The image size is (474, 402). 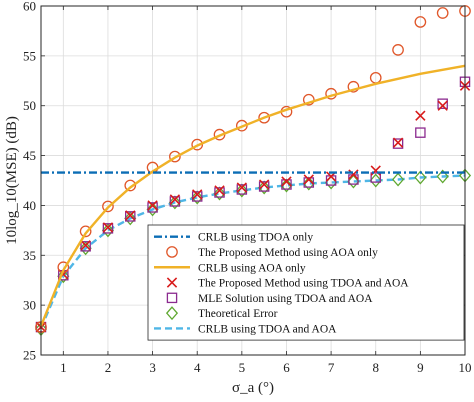 What do you see at coordinates (238, 314) in the screenshot?
I see `legend-label: Theoretical Error` at bounding box center [238, 314].